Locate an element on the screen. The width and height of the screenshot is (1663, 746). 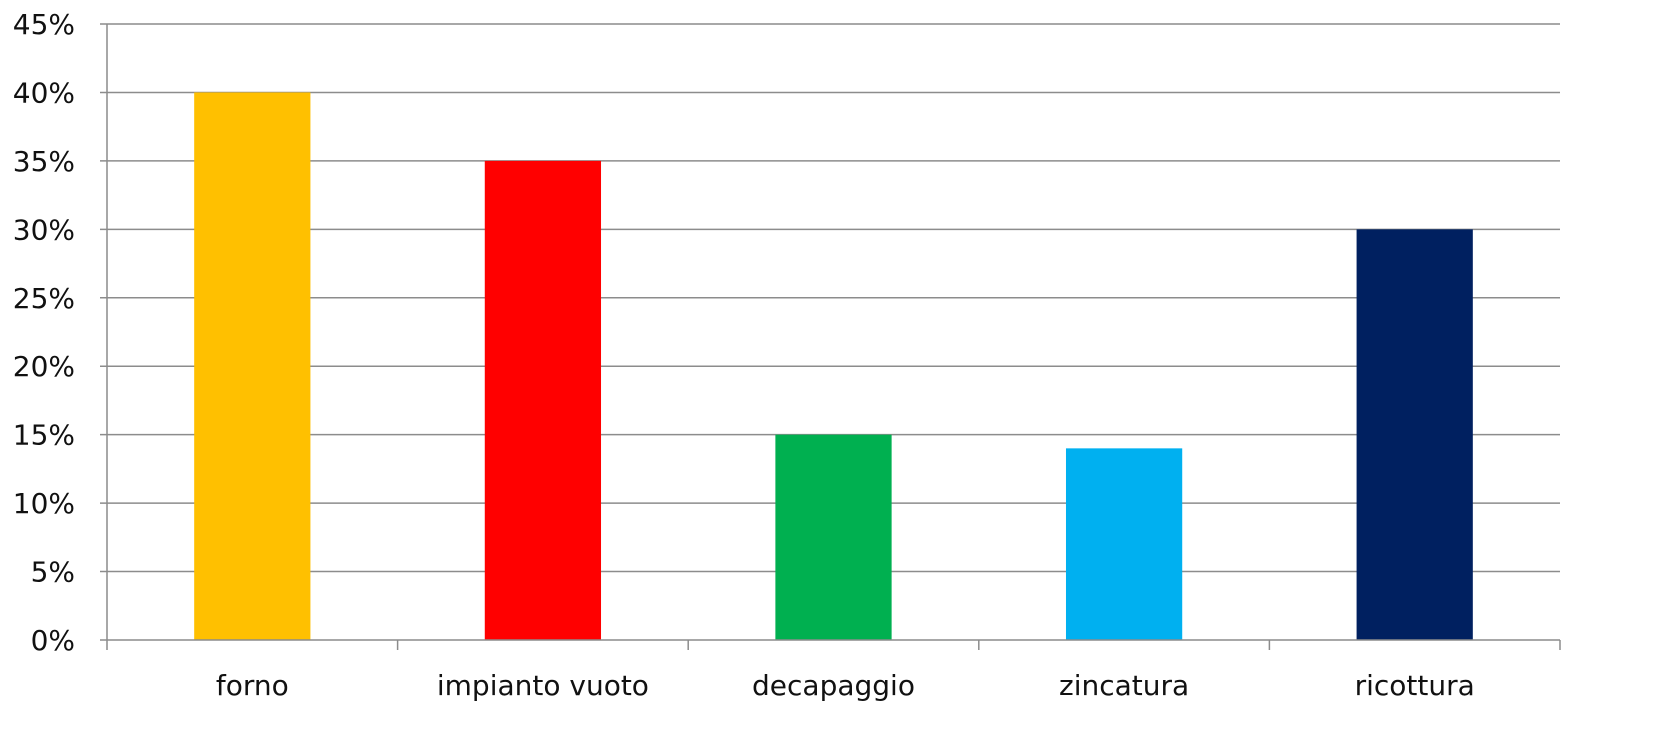
y-tick-label: 15% is located at coordinates (44, 435).